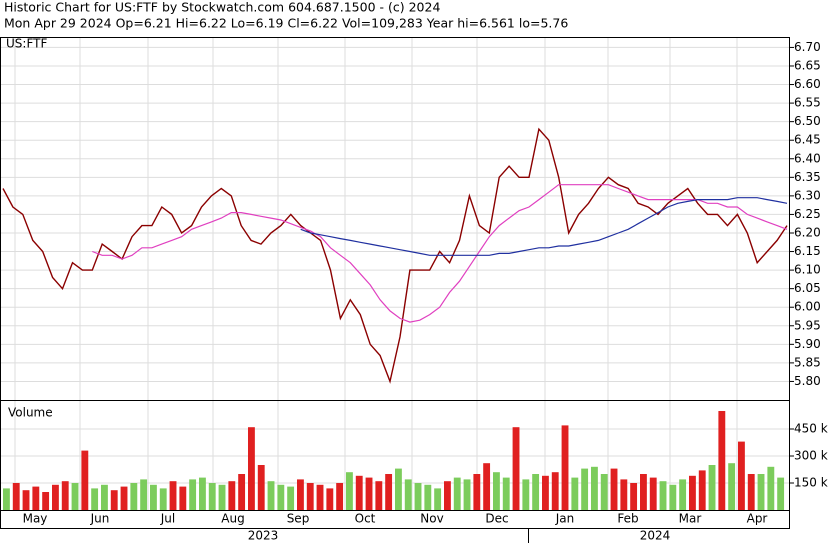 The width and height of the screenshot is (830, 543). What do you see at coordinates (807, 177) in the screenshot?
I see `y-tick-label: 6.35` at bounding box center [807, 177].